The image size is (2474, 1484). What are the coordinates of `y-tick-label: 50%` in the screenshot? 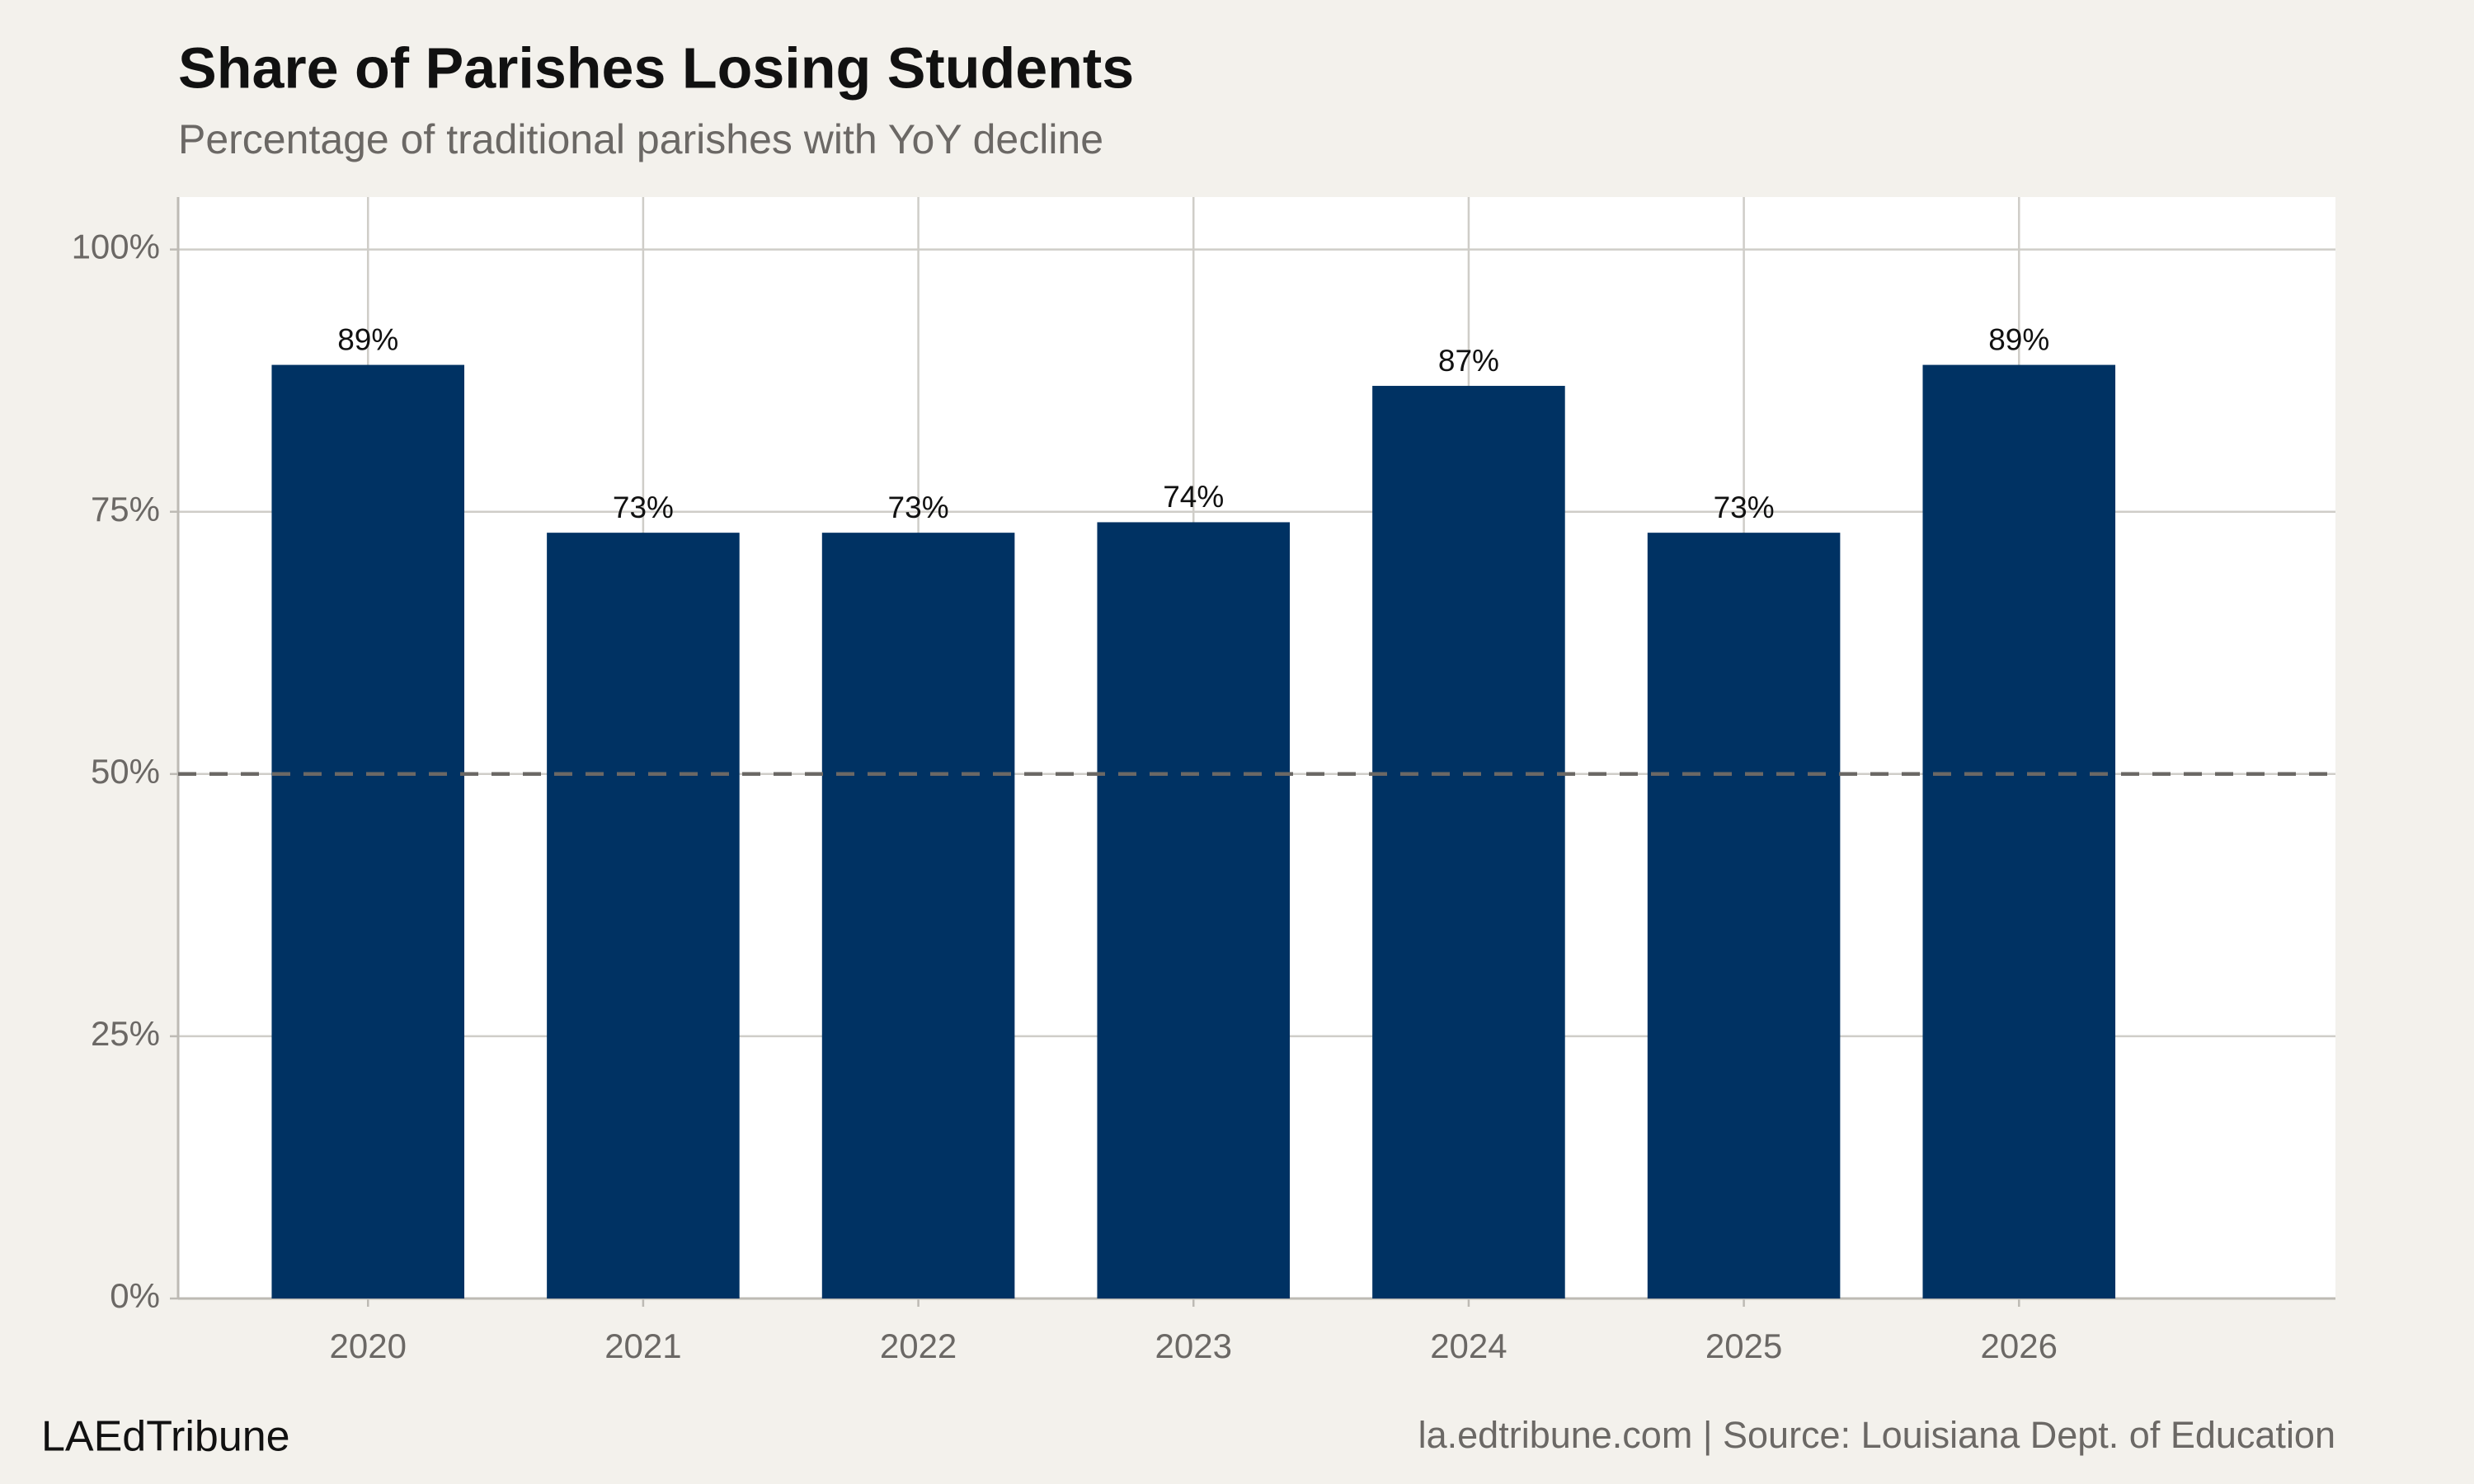 It's located at (125, 771).